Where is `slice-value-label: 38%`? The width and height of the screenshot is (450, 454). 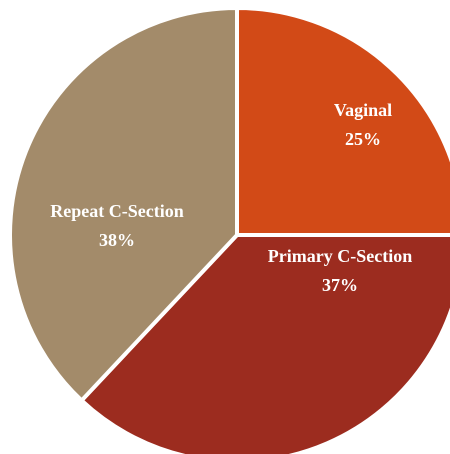
slice-value-label: 38% is located at coordinates (117, 240).